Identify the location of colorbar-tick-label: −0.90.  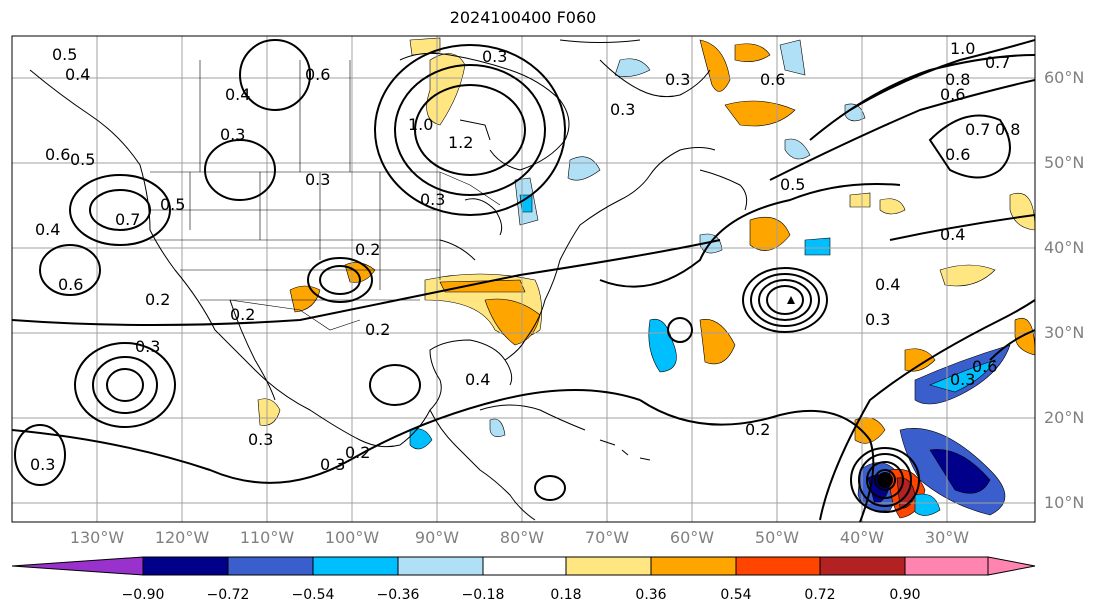
(143, 595).